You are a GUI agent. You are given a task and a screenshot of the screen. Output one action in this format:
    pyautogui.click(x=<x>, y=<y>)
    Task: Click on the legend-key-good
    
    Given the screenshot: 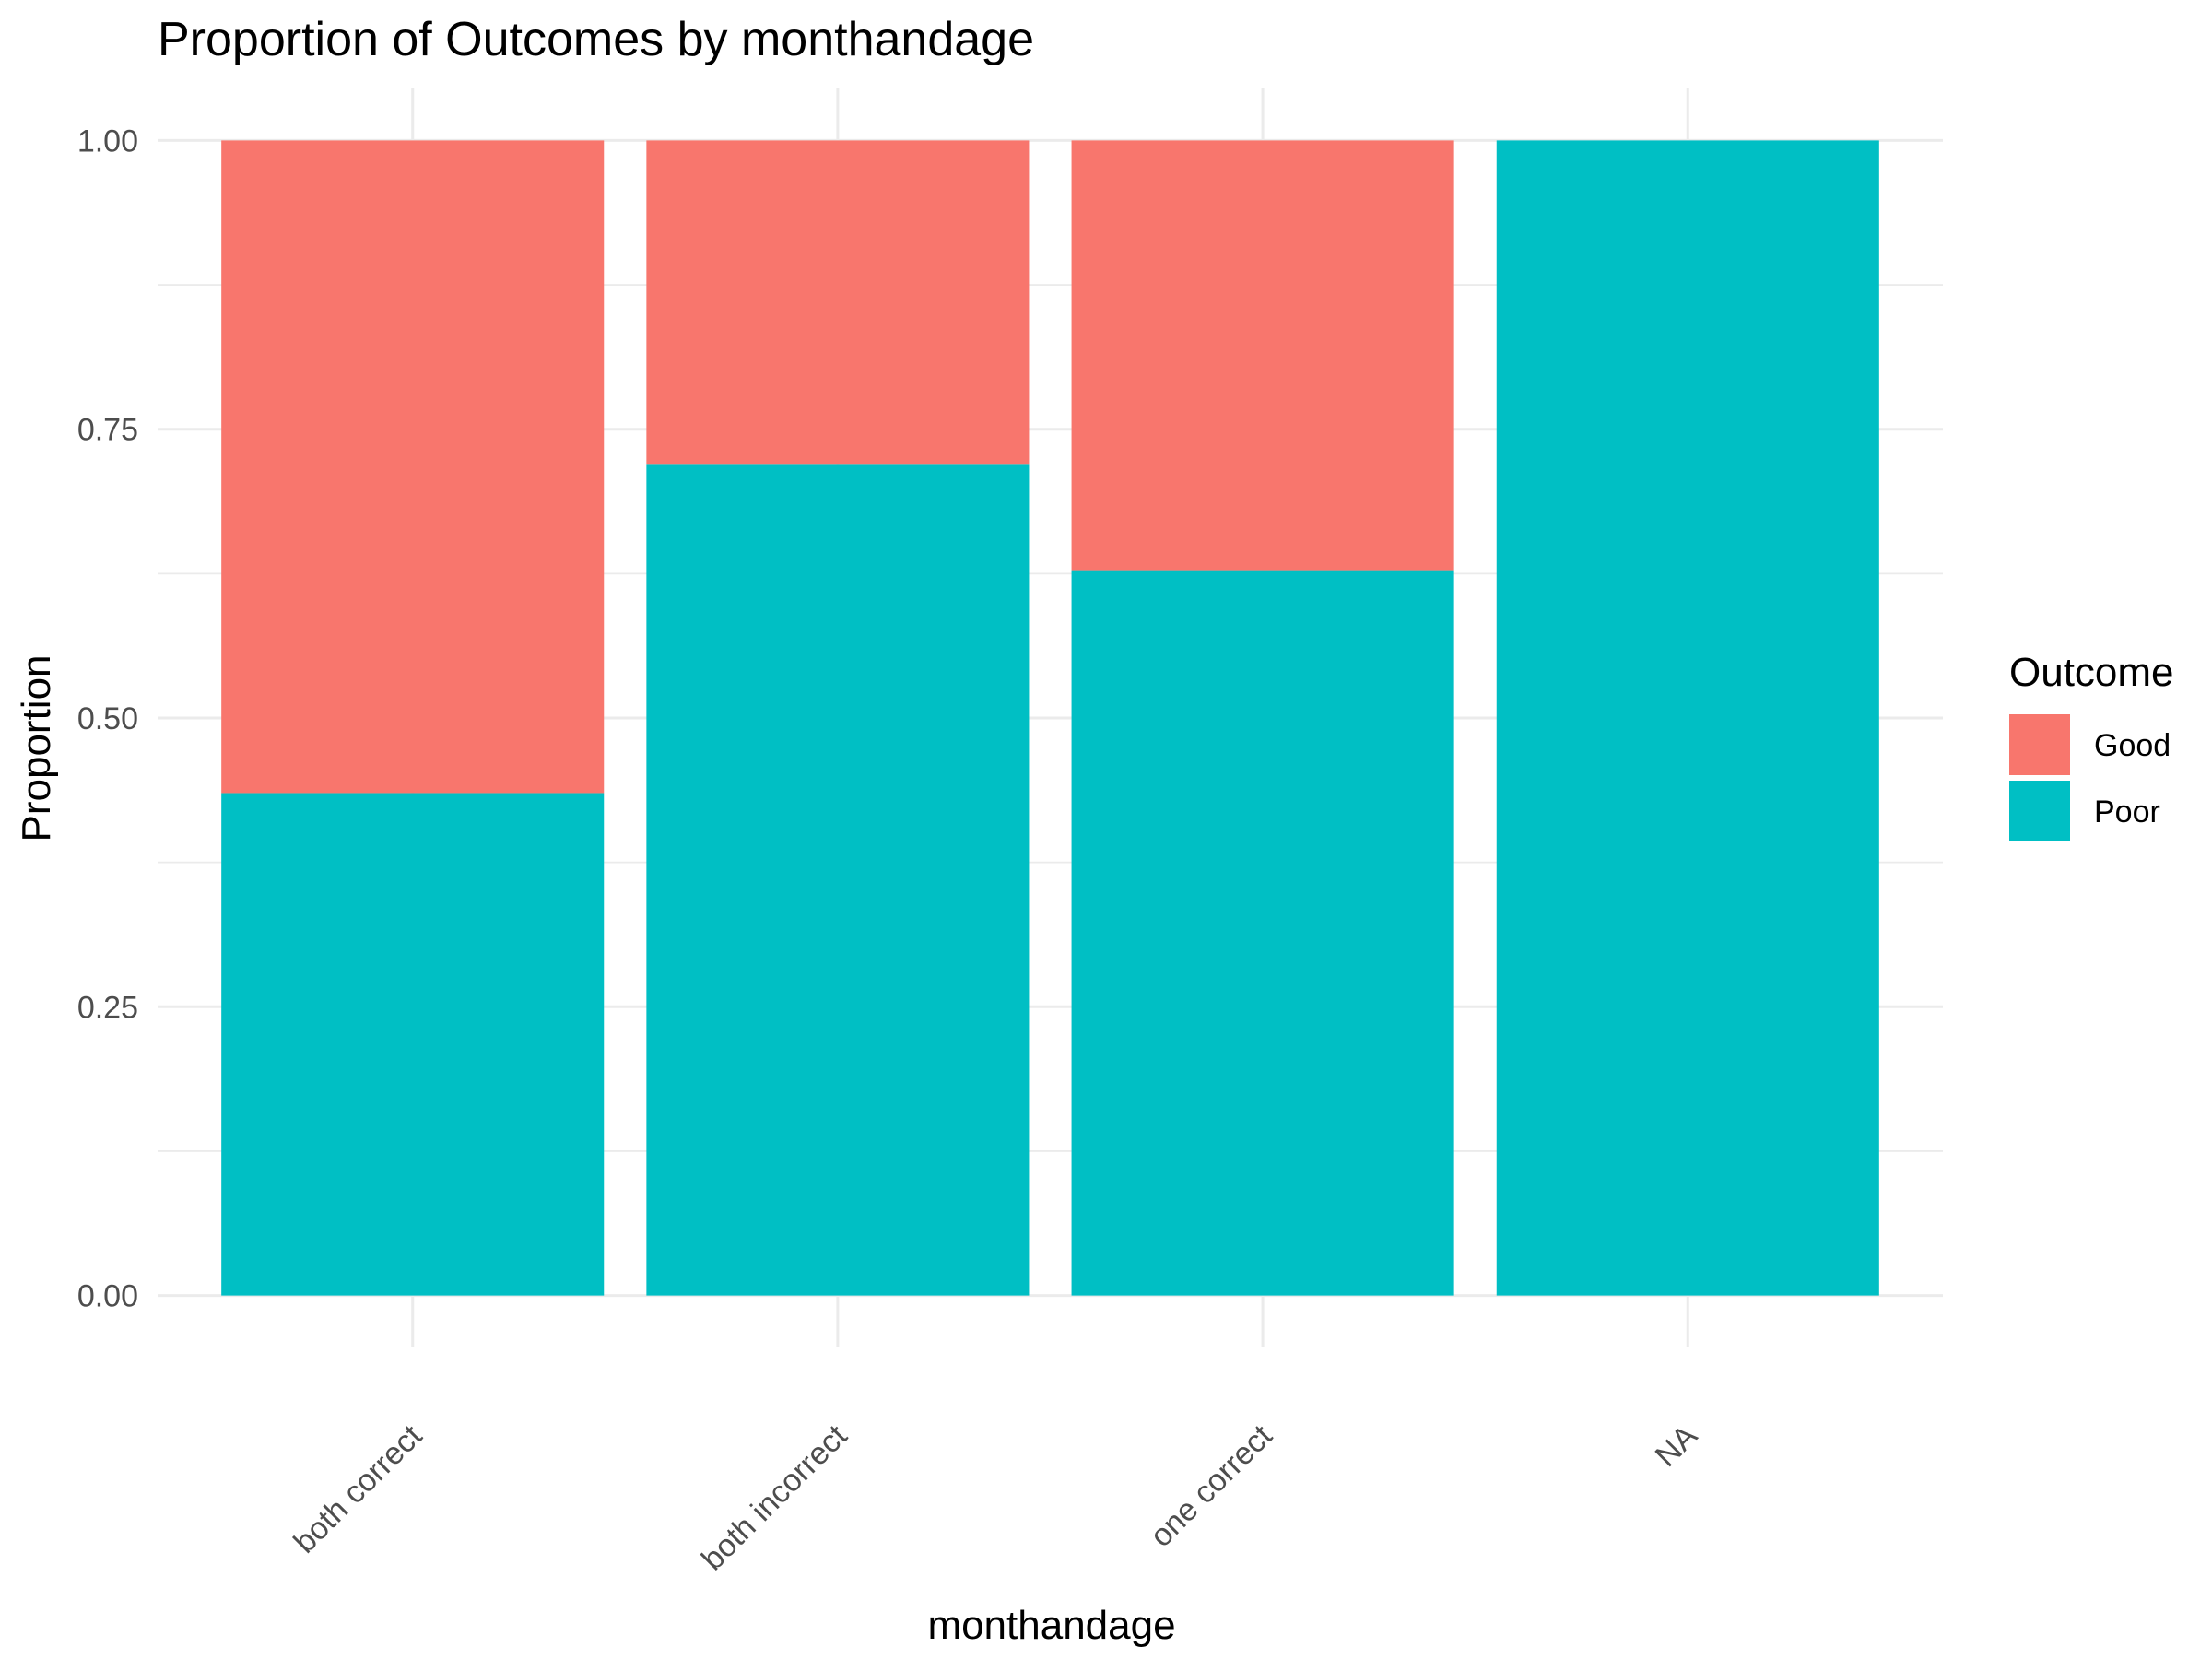 What is the action you would take?
    pyautogui.click(x=2039, y=744)
    